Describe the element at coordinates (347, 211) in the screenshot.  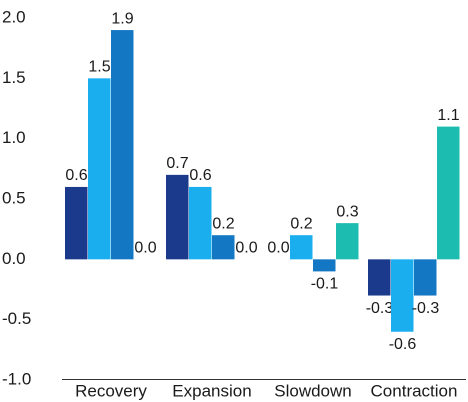
I see `data-label: 0.3` at that location.